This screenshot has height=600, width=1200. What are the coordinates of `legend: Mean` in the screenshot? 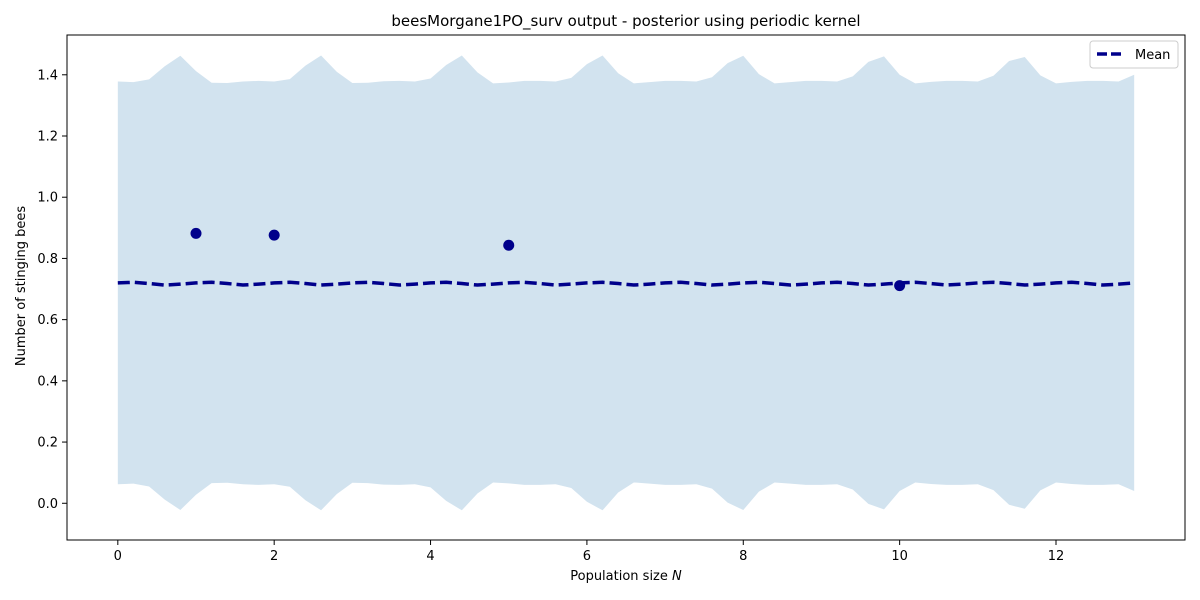 It's located at (1134, 54).